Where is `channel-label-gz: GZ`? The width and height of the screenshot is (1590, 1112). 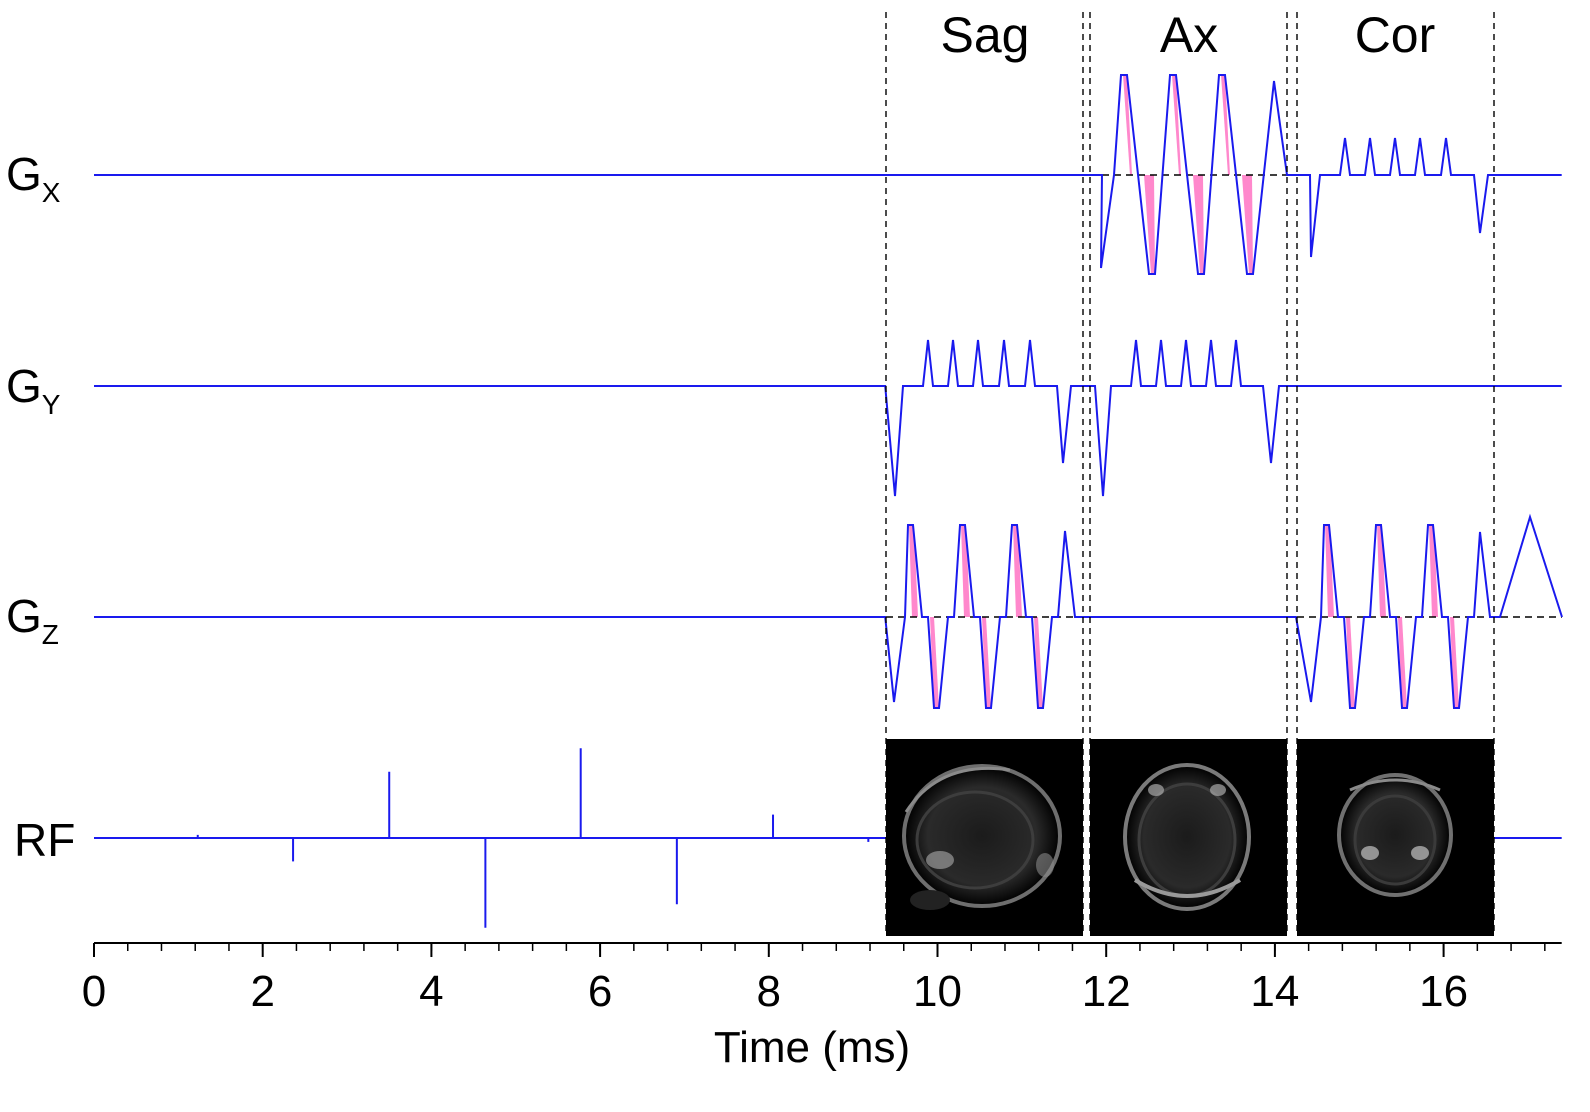
channel-label-gz: GZ is located at coordinates (32, 620).